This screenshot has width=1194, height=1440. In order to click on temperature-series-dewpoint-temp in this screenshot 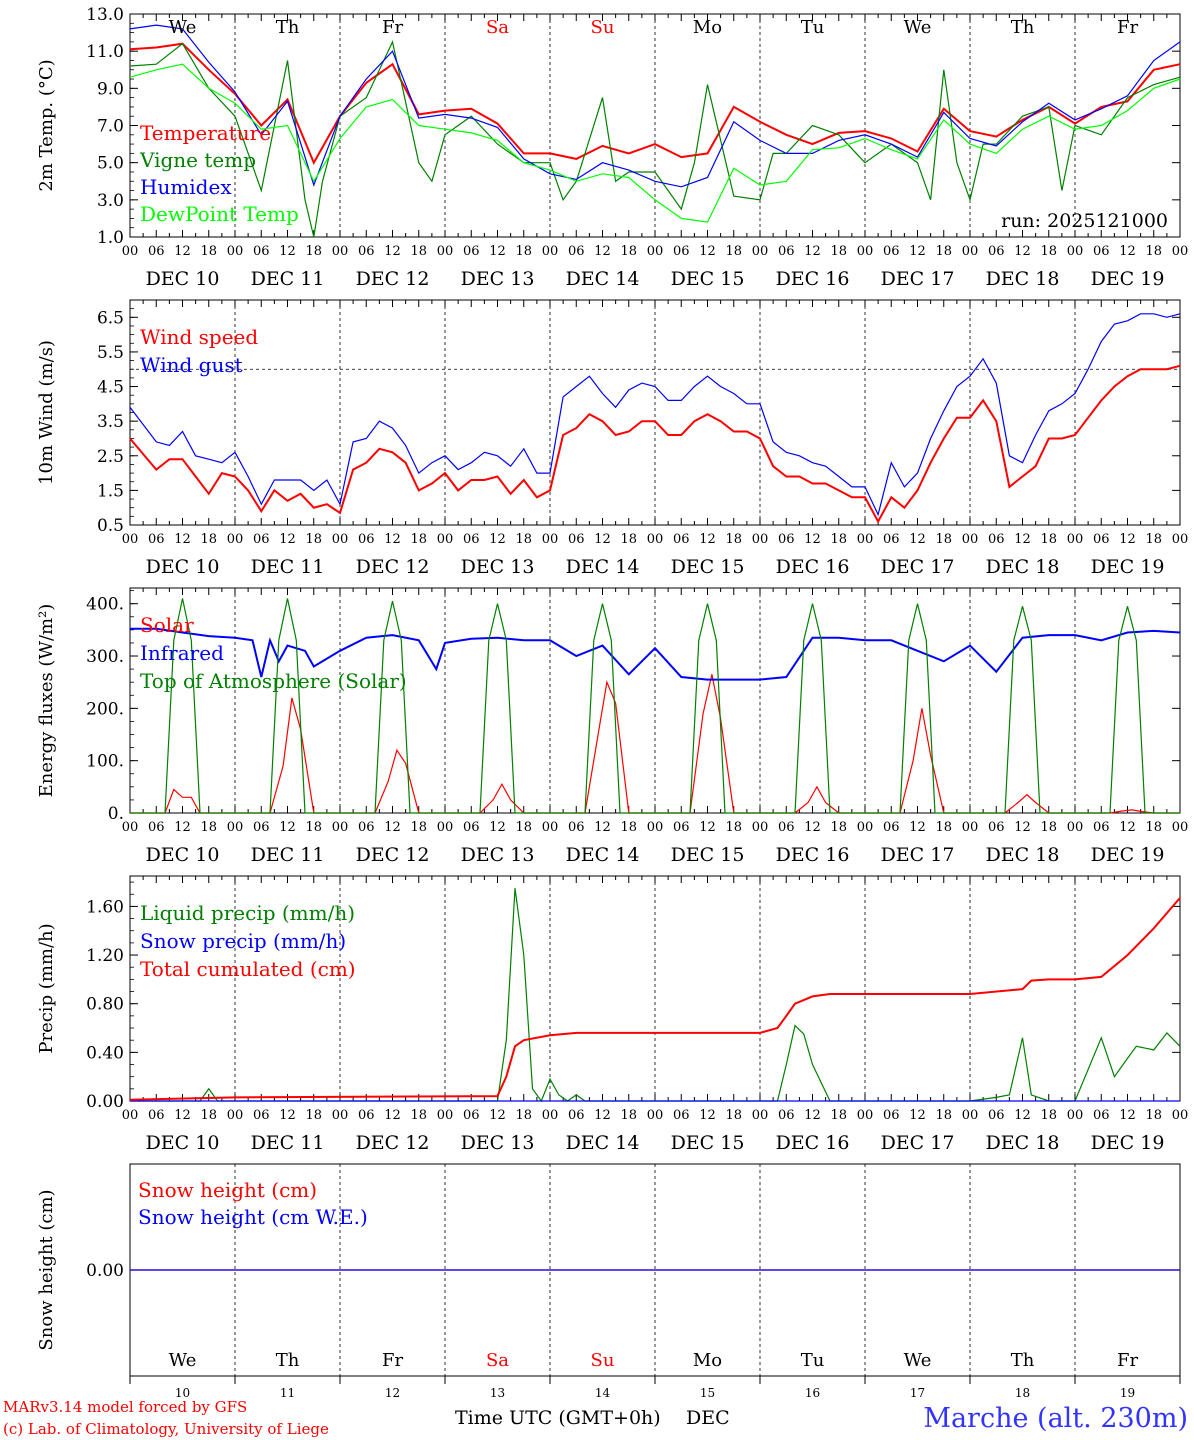, I will do `click(655, 143)`.